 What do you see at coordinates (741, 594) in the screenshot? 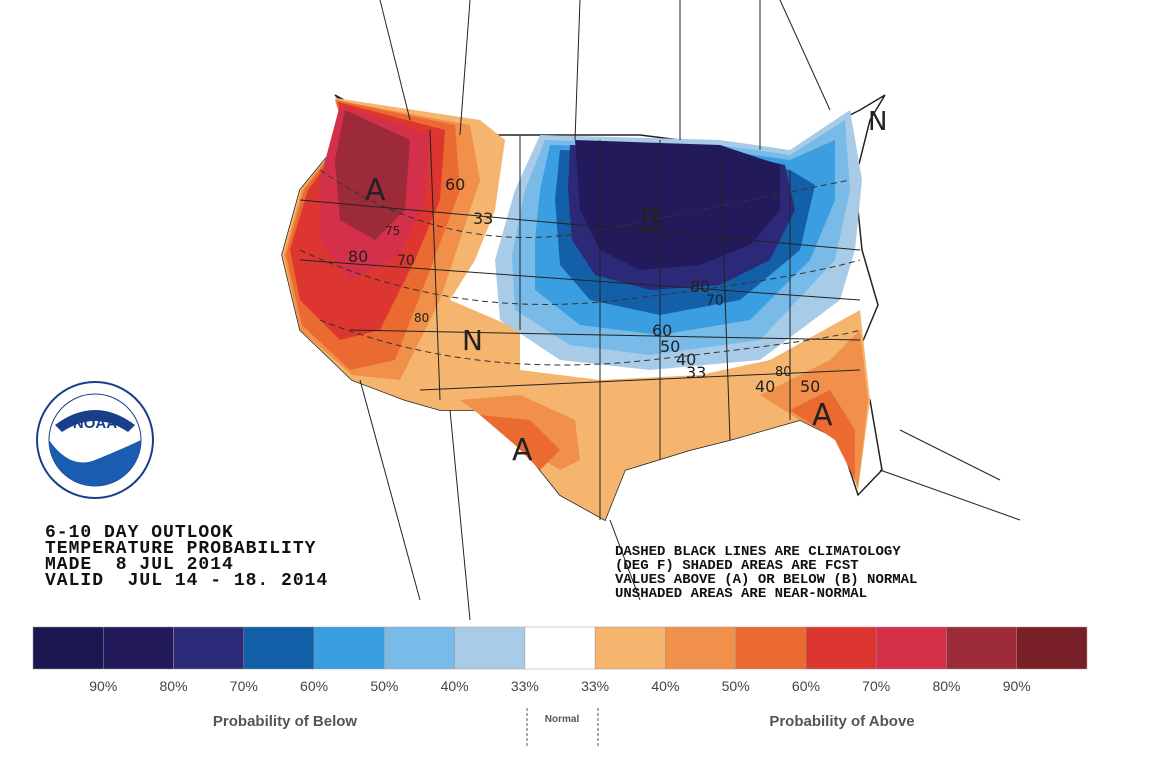
I see `note-line: UNSHADED AREAS ARE NEAR-NORMAL` at bounding box center [741, 594].